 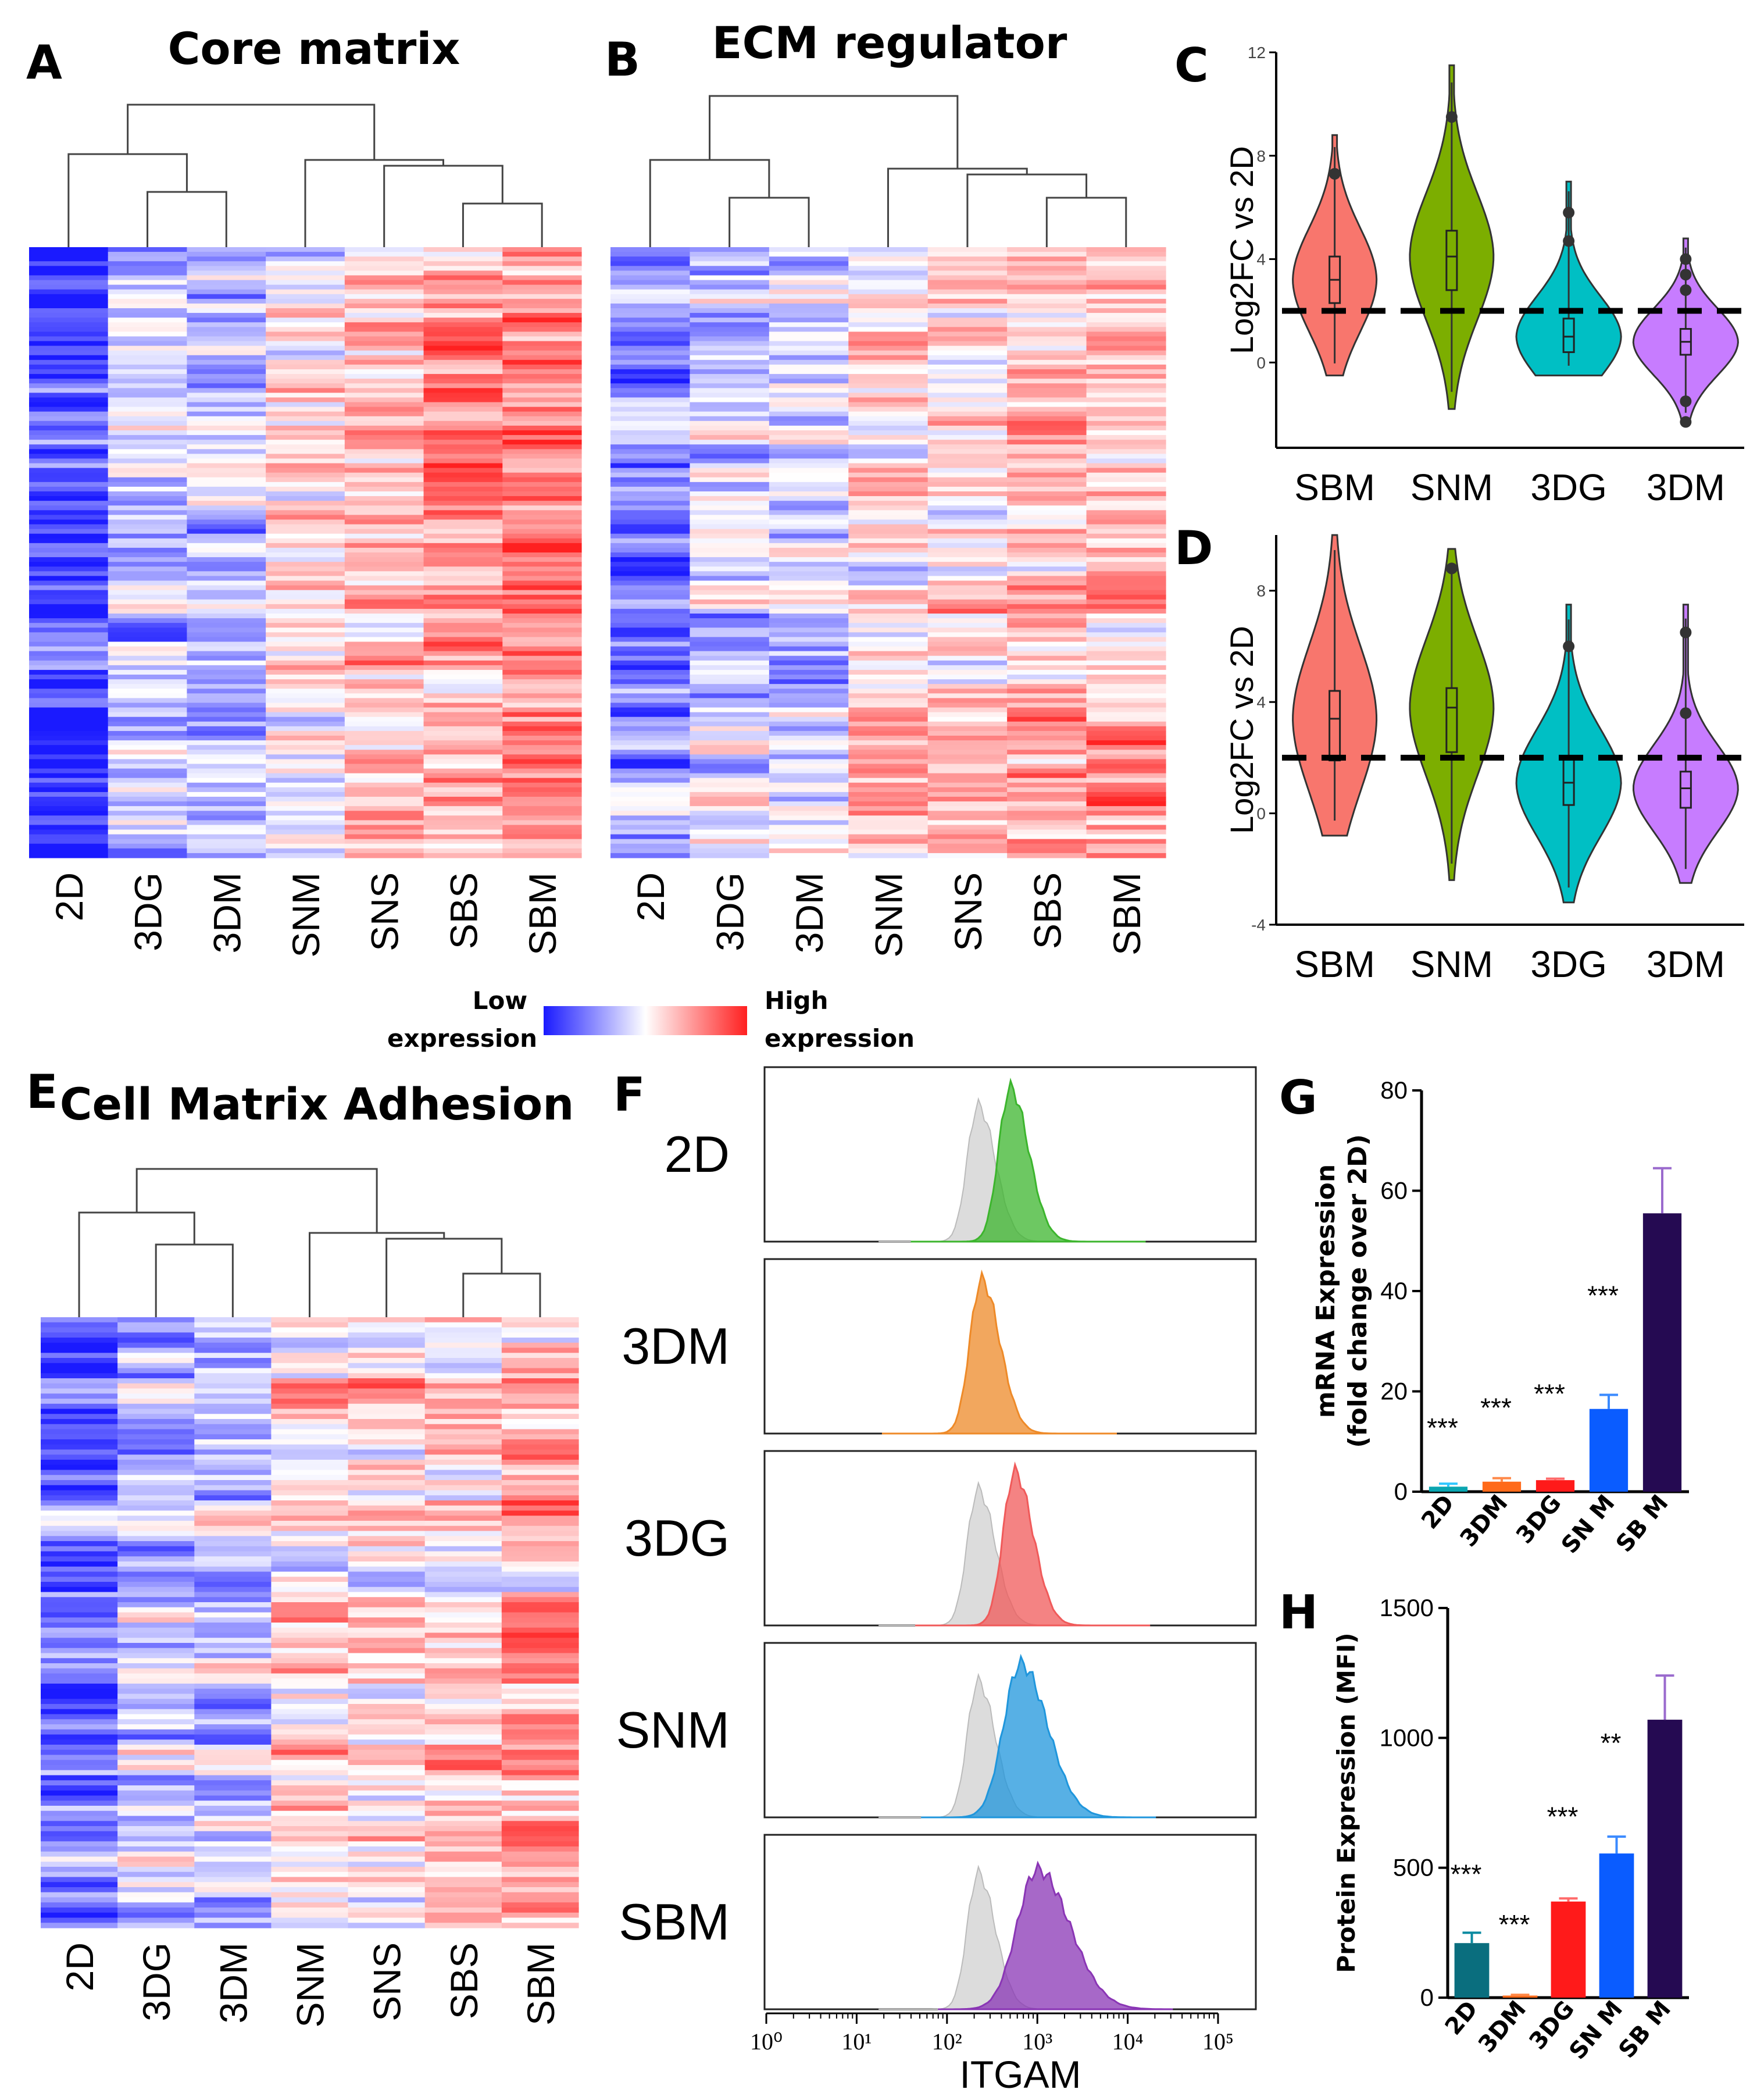 What do you see at coordinates (1033, 1544) in the screenshot?
I see `sample-histogram` at bounding box center [1033, 1544].